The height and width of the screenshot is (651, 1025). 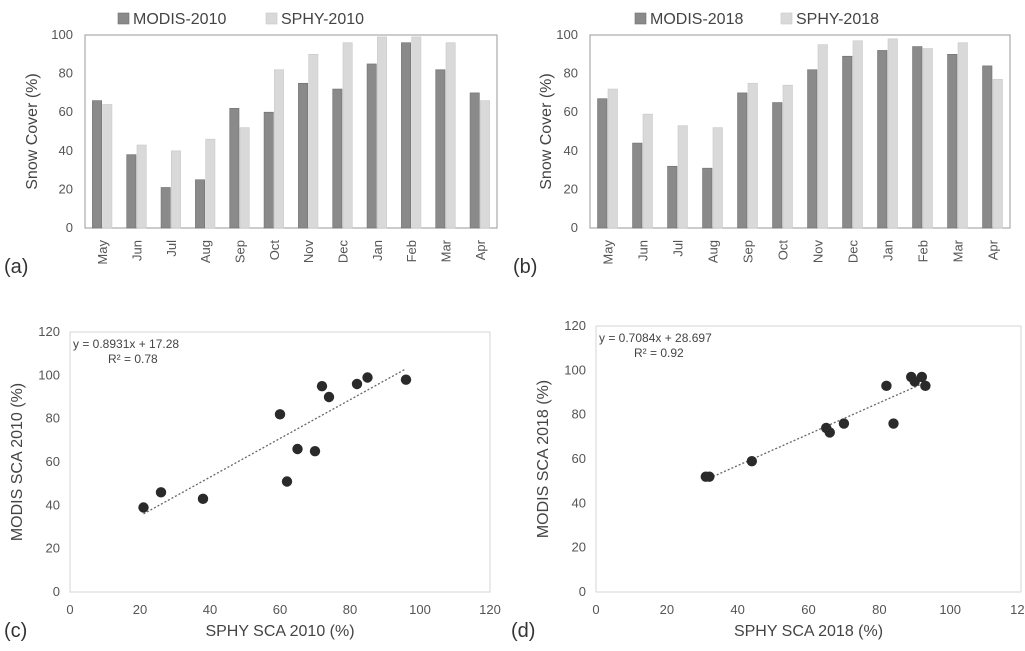 I want to click on bar-MODIS-2018-Apr, so click(x=987, y=147).